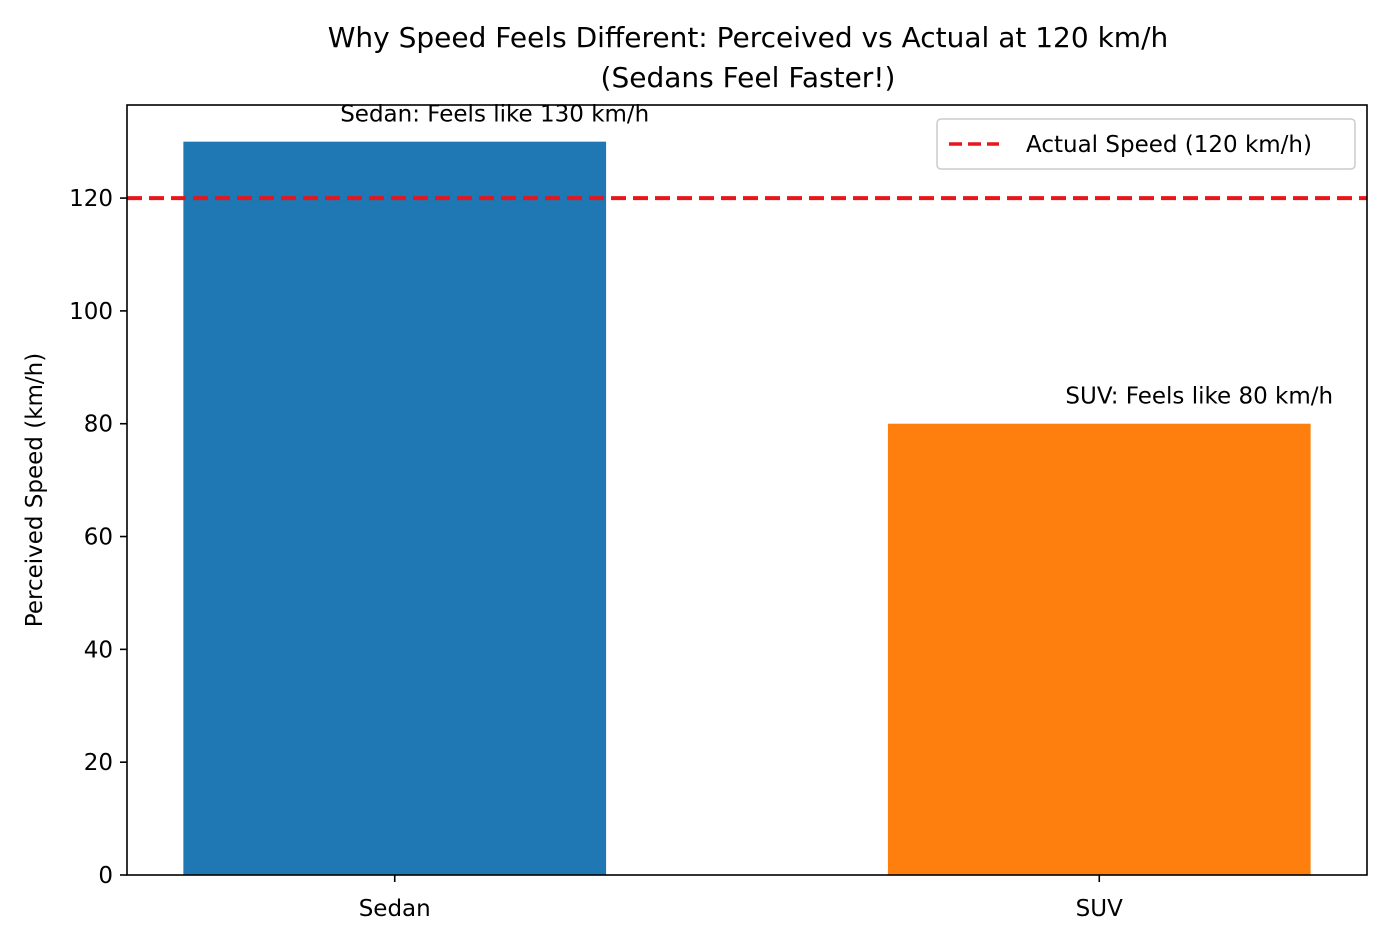 This screenshot has width=1387, height=944. Describe the element at coordinates (98, 650) in the screenshot. I see `y-tick-label-40: 40` at that location.